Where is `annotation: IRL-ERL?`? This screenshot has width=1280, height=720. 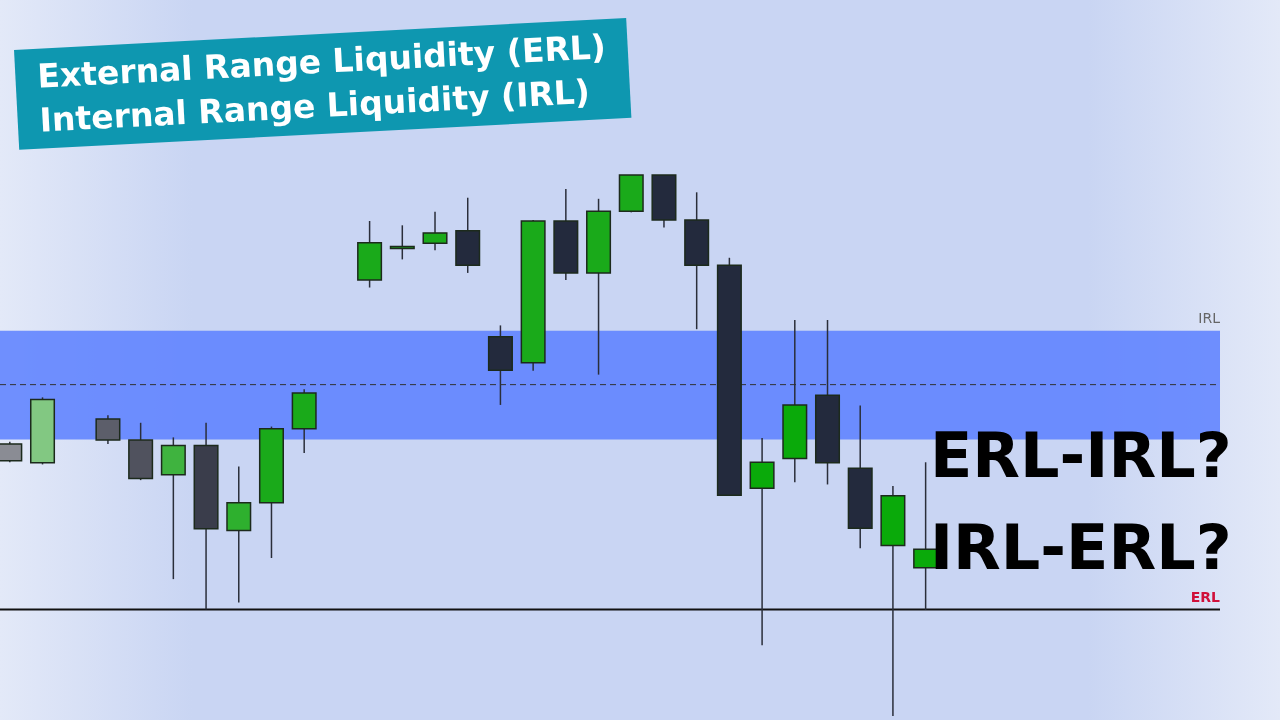 annotation: IRL-ERL? is located at coordinates (1081, 547).